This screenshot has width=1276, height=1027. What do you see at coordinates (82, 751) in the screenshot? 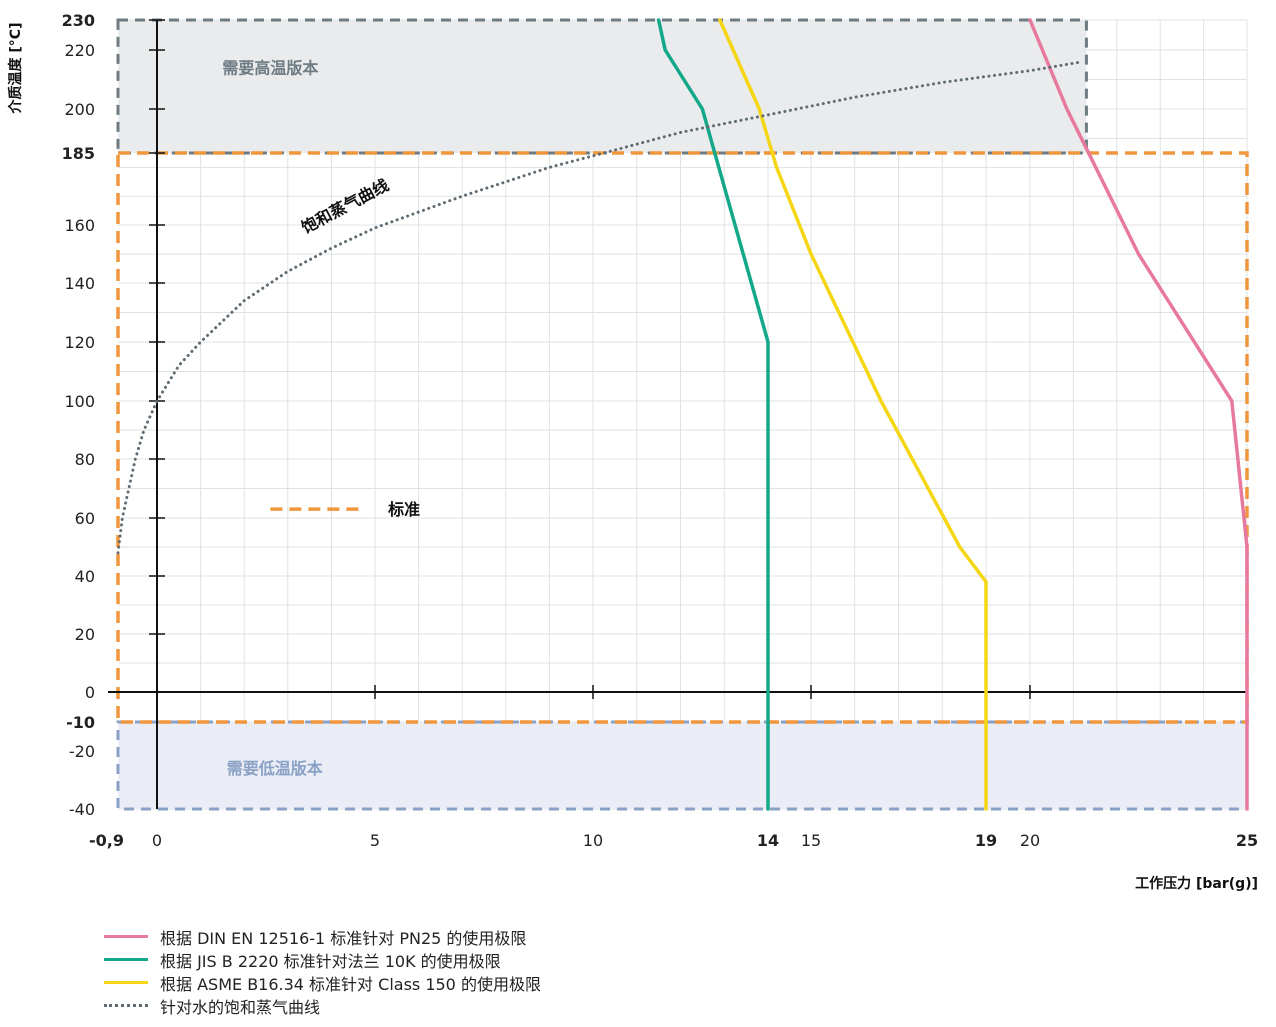
I see `y-tick-label: -20` at bounding box center [82, 751].